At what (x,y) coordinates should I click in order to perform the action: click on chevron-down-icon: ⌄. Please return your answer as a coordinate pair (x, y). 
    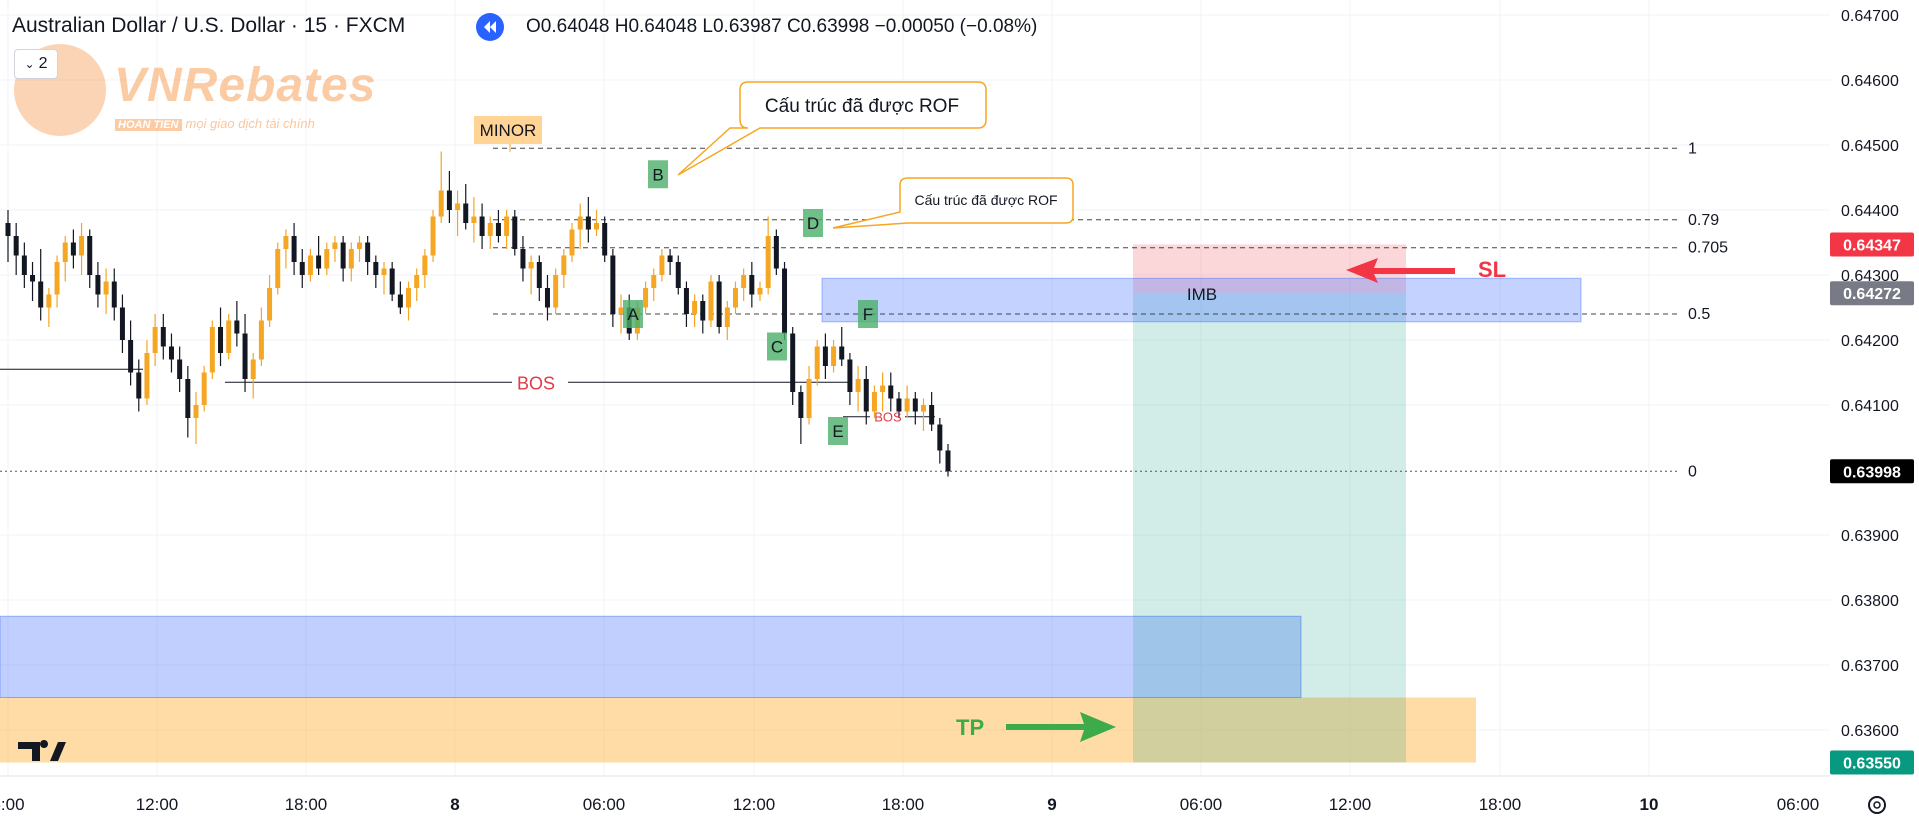
    Looking at the image, I should click on (29, 64).